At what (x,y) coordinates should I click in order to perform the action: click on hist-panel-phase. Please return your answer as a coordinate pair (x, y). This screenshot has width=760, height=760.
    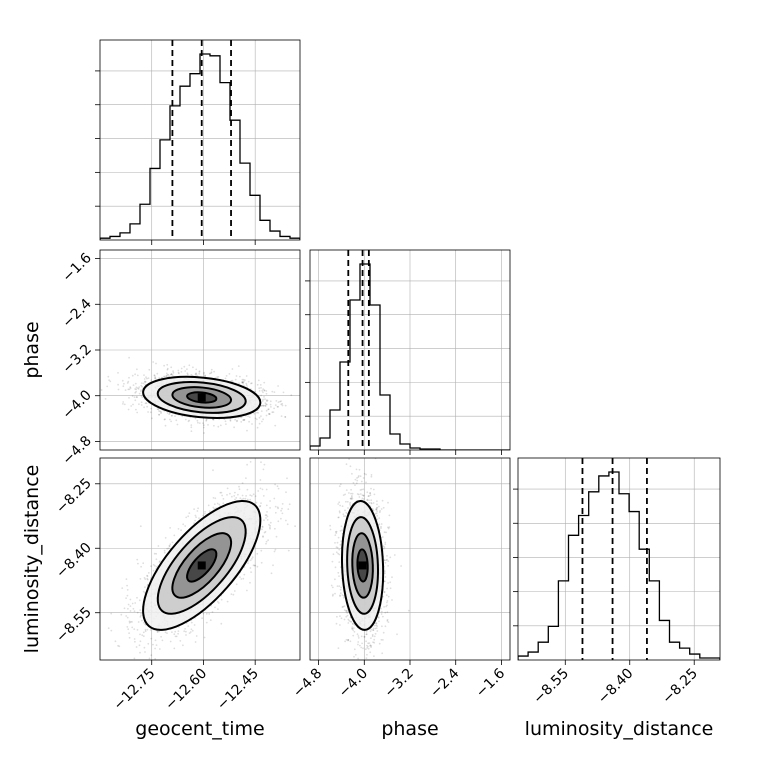
    Looking at the image, I should click on (407, 350).